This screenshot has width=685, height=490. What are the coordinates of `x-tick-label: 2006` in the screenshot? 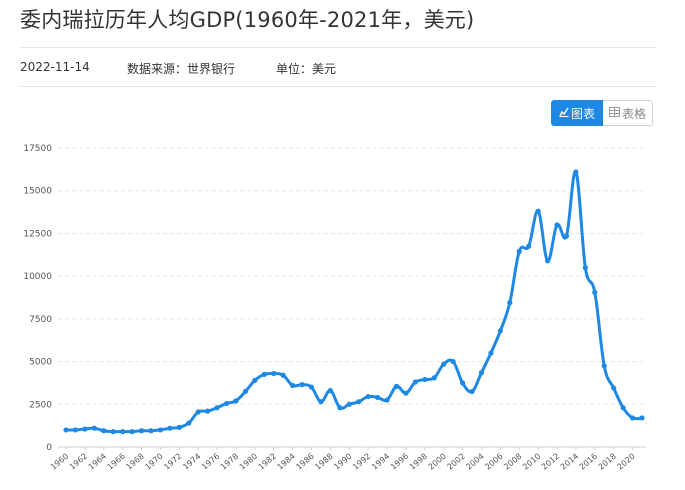 It's located at (493, 462).